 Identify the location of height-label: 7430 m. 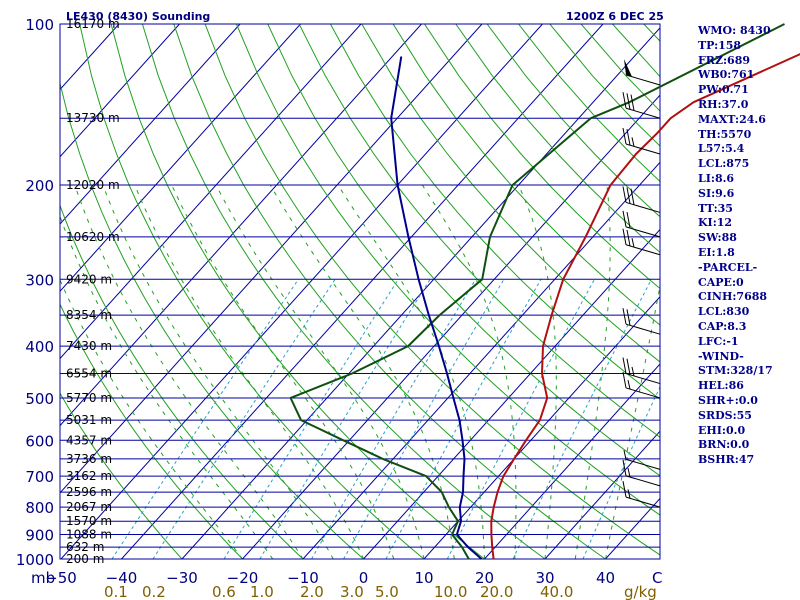
(89, 346).